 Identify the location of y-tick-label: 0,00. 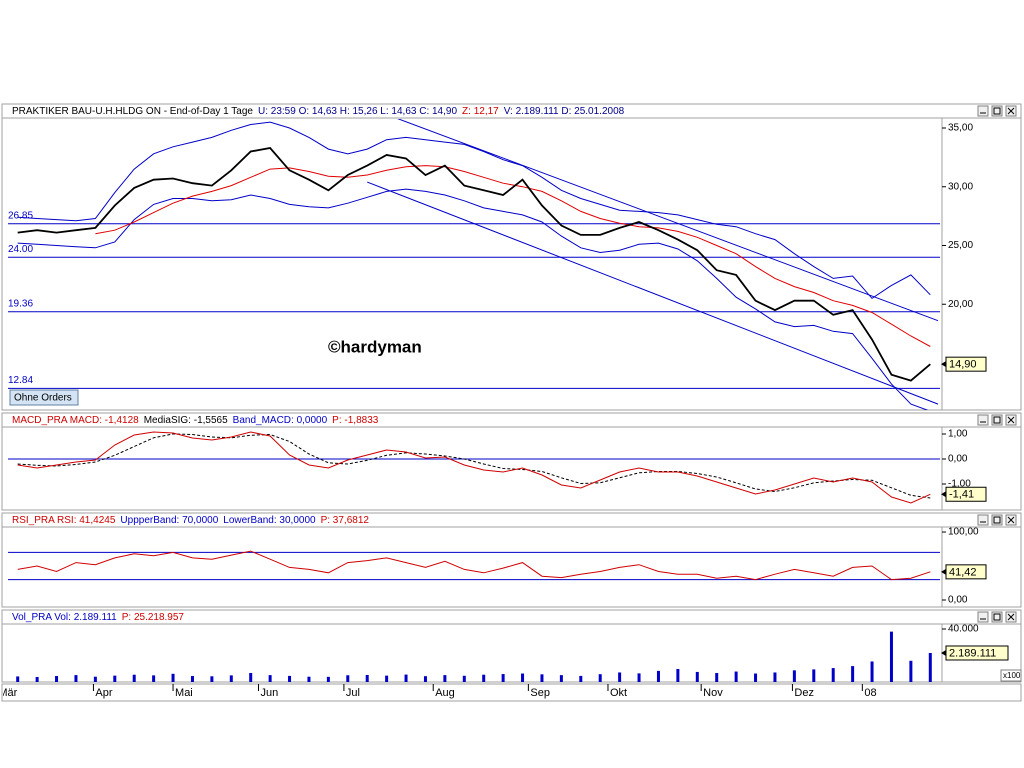
(958, 600).